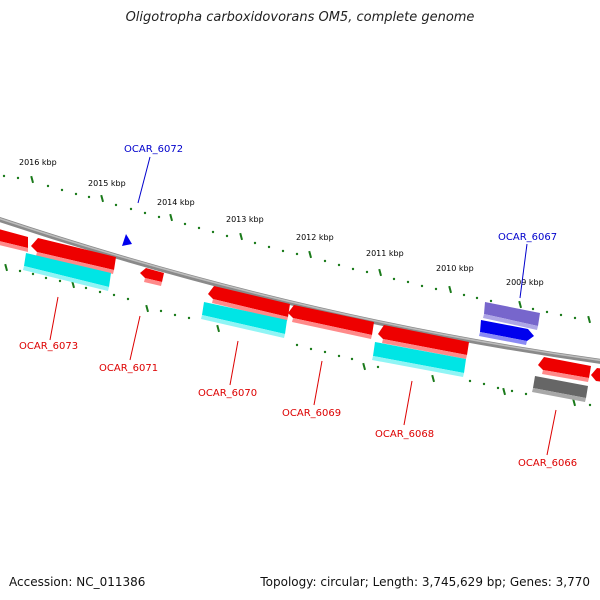 Image resolution: width=600 pixels, height=600 pixels. I want to click on scale-label-2013: 2013 kbp, so click(245, 219).